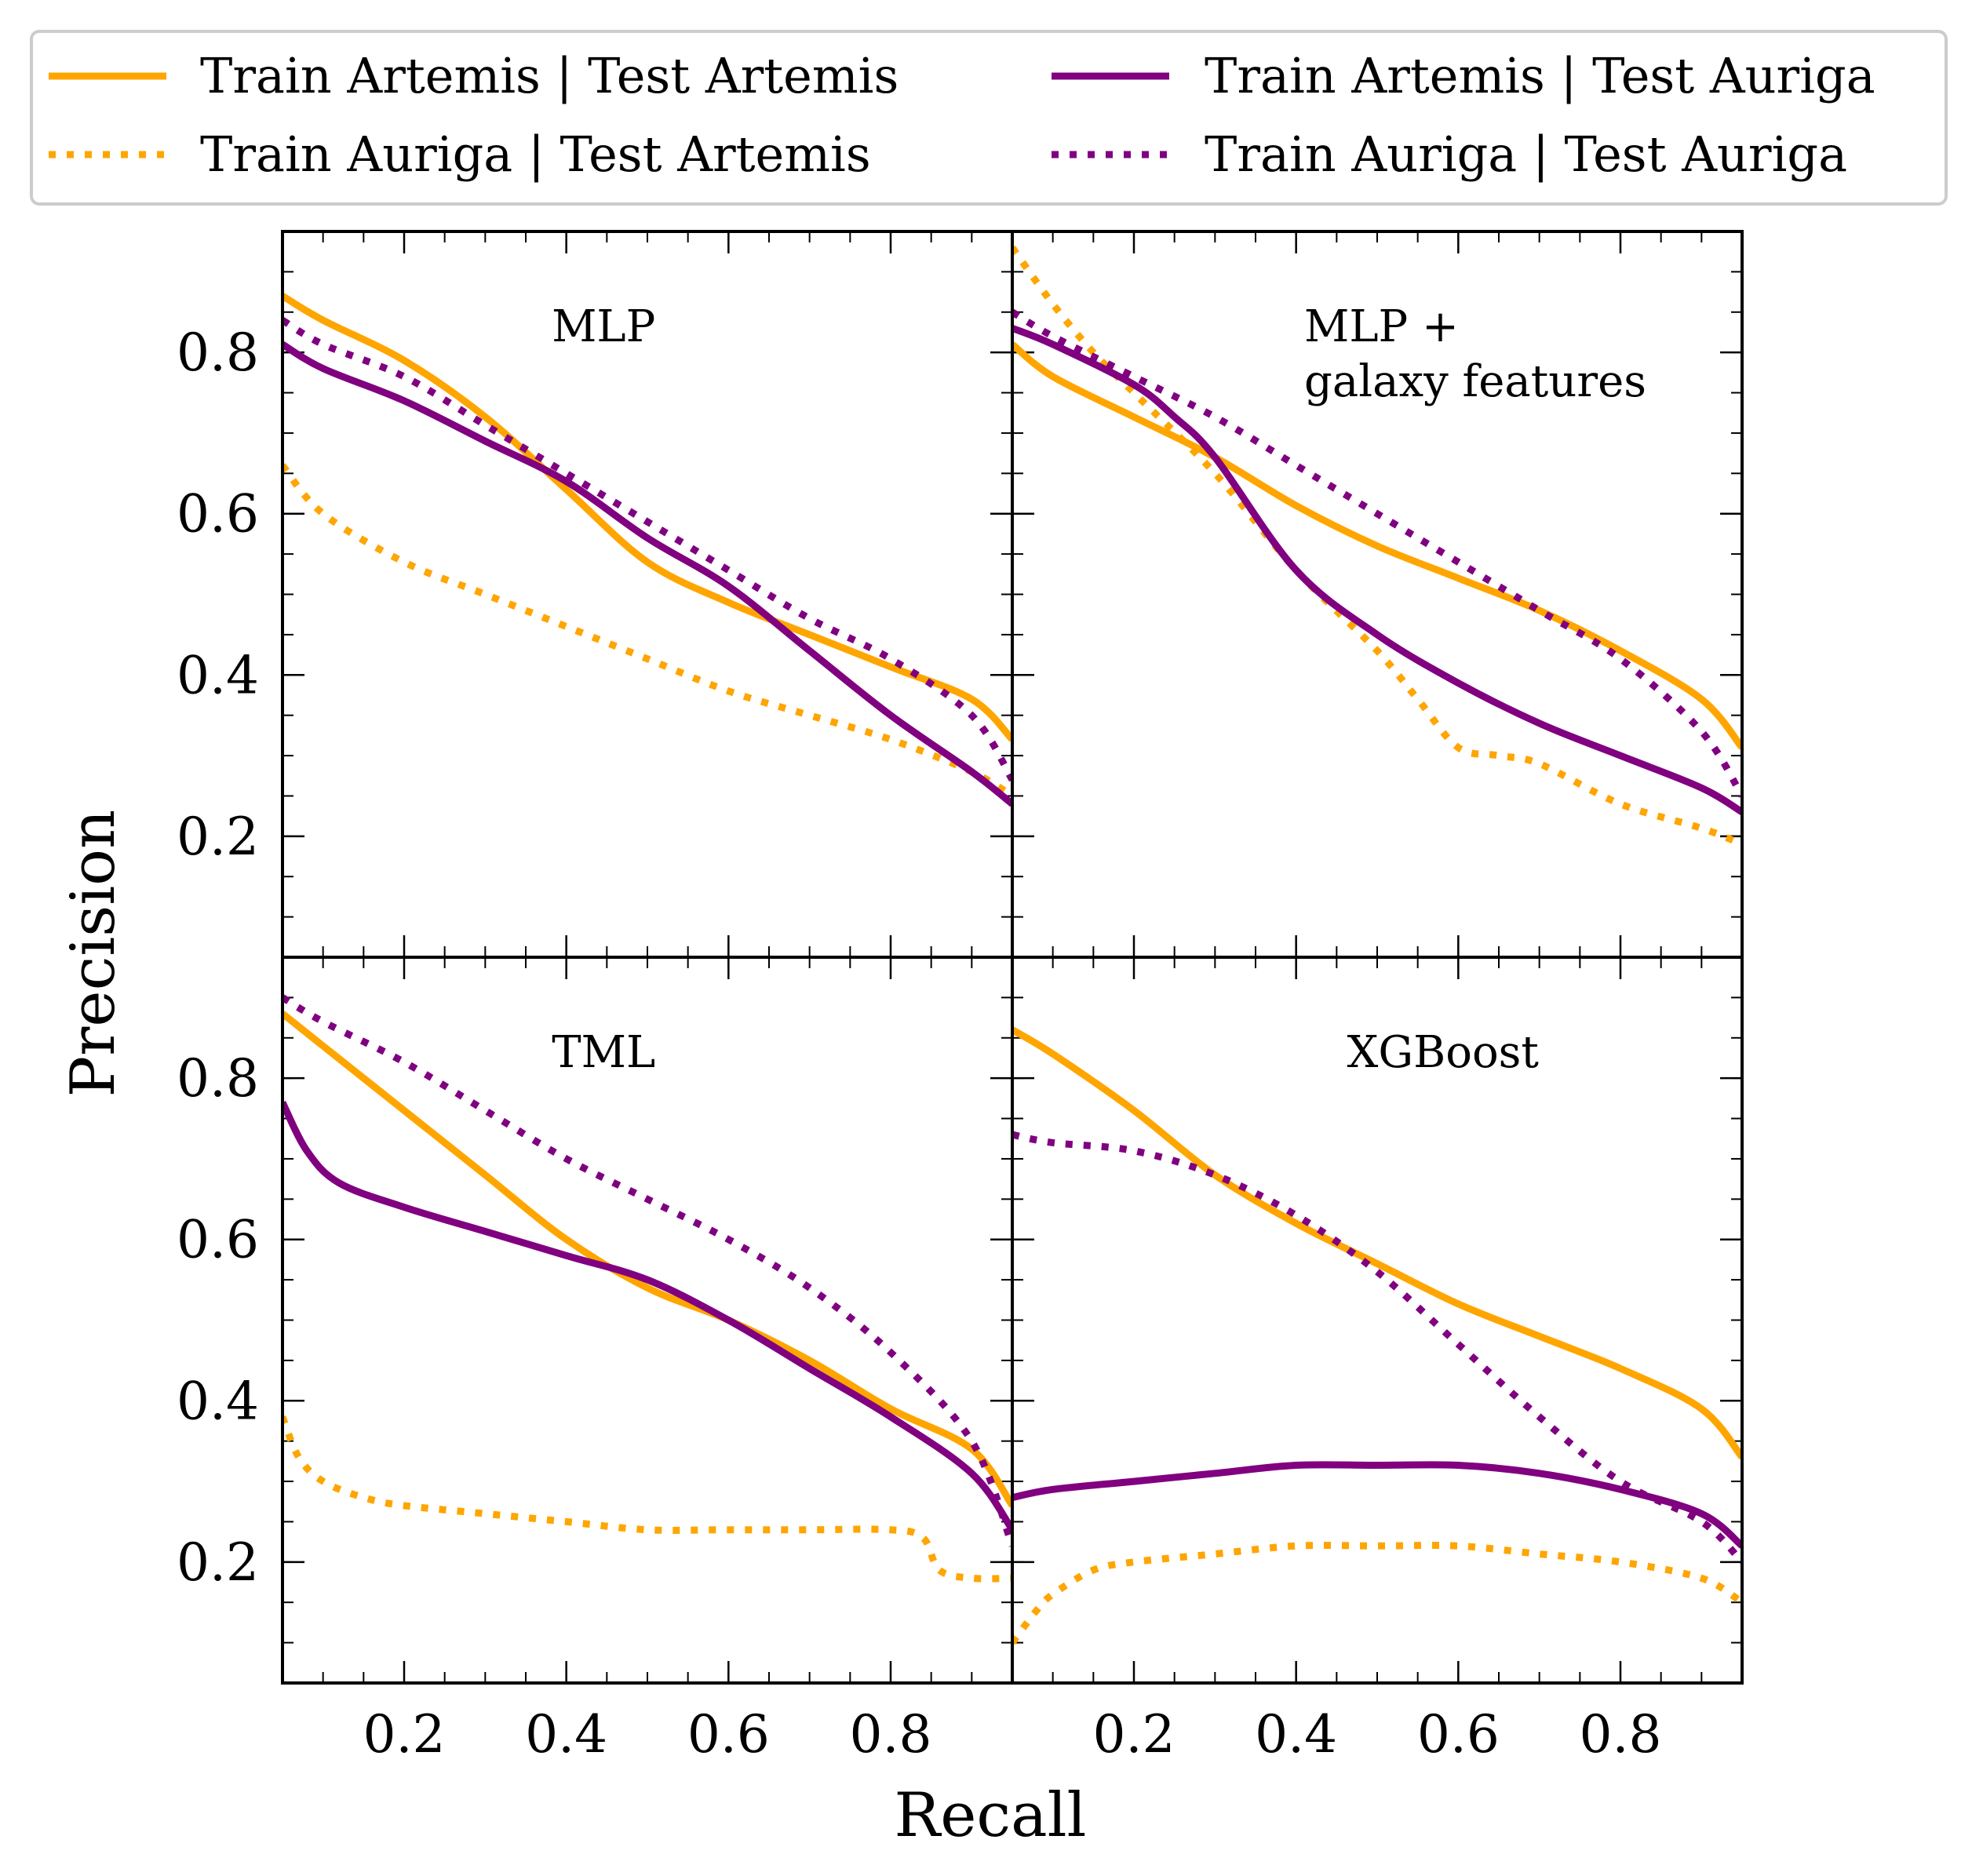 The height and width of the screenshot is (1876, 1972). Describe the element at coordinates (549, 75) in the screenshot. I see `legend-label-artemis-artemis: Train Artemis | Test Artemis` at that location.